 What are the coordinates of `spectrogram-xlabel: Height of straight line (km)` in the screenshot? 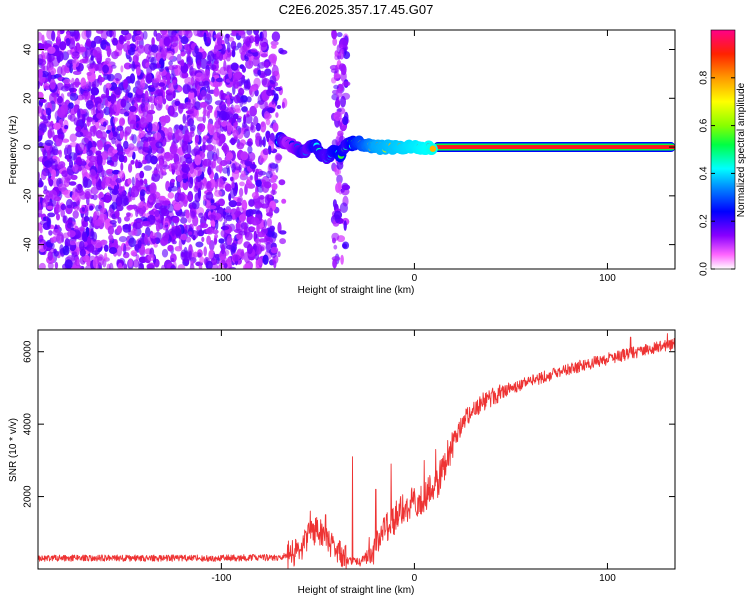 It's located at (356, 290).